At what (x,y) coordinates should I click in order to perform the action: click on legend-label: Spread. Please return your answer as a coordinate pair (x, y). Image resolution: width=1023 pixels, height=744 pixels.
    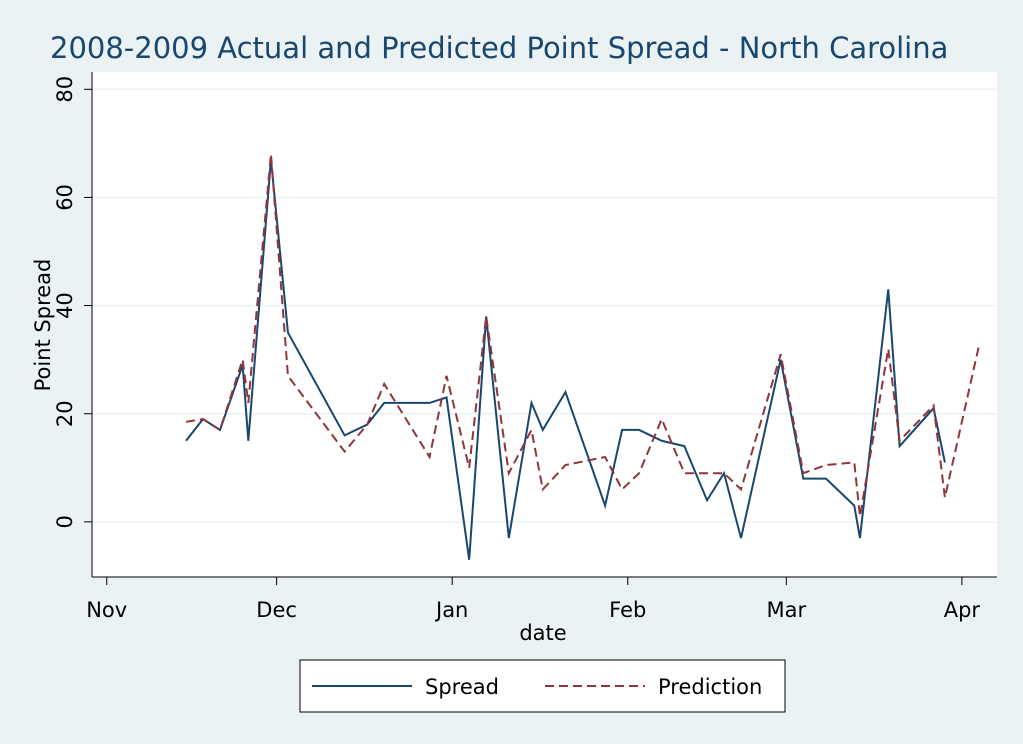
    Looking at the image, I should click on (462, 687).